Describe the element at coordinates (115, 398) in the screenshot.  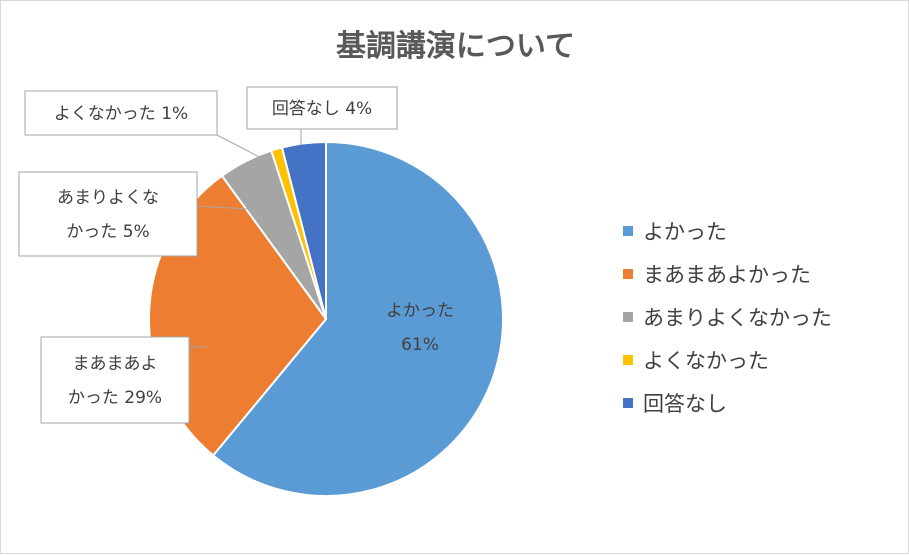
I see `data-label-2-line-2: かった 29%` at that location.